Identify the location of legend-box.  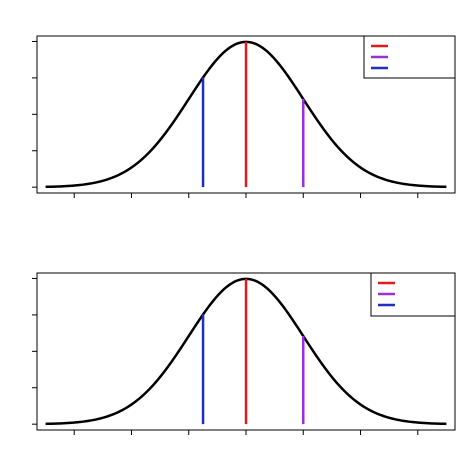
(413, 294).